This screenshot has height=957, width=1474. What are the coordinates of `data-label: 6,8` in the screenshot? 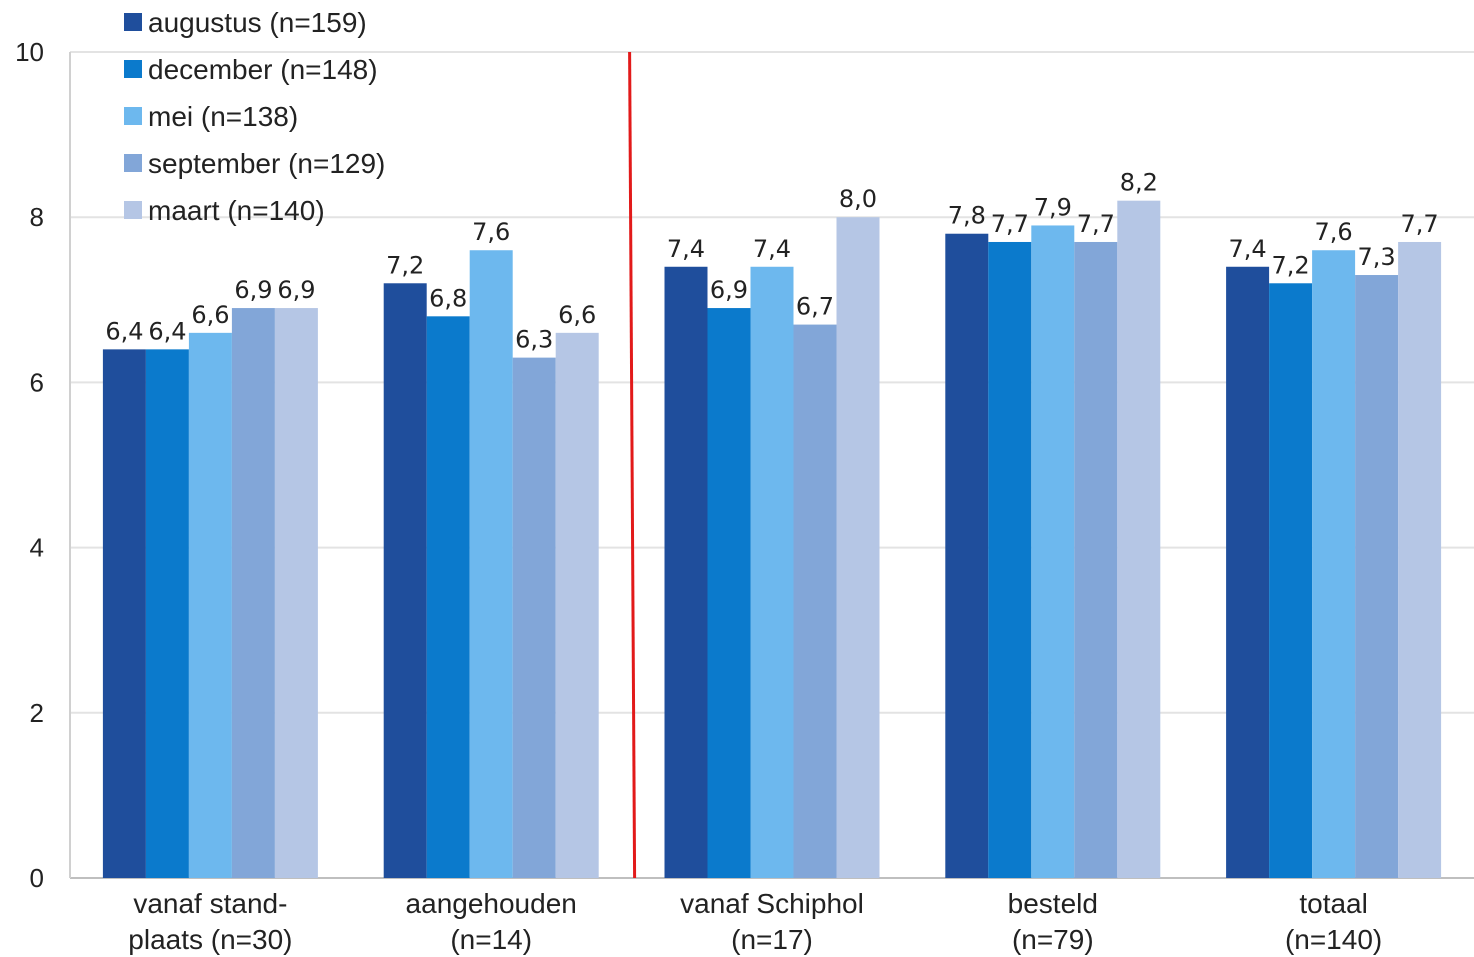 It's located at (448, 298).